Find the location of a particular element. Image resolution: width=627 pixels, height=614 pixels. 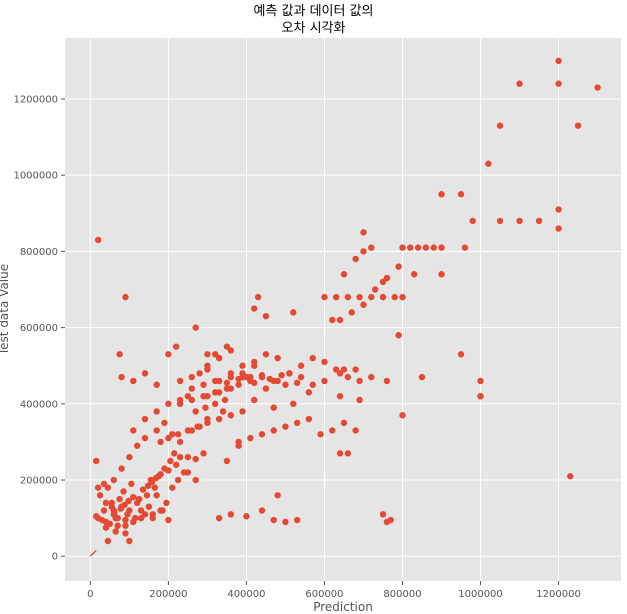

y-tick-label: 600000 is located at coordinates (39, 328).